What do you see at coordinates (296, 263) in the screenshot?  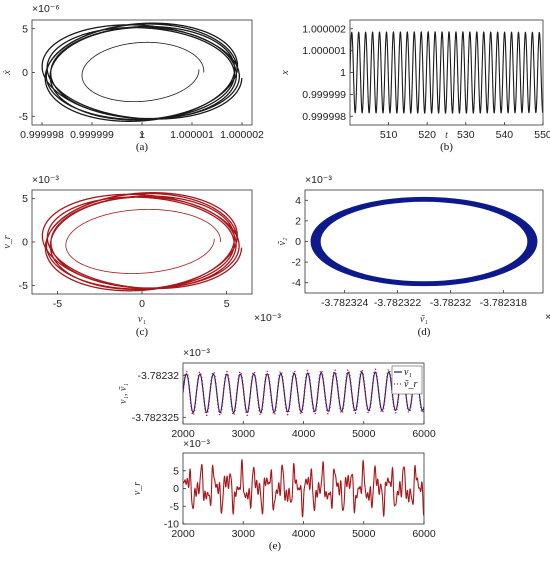 I see `y-tick-label: -2` at bounding box center [296, 263].